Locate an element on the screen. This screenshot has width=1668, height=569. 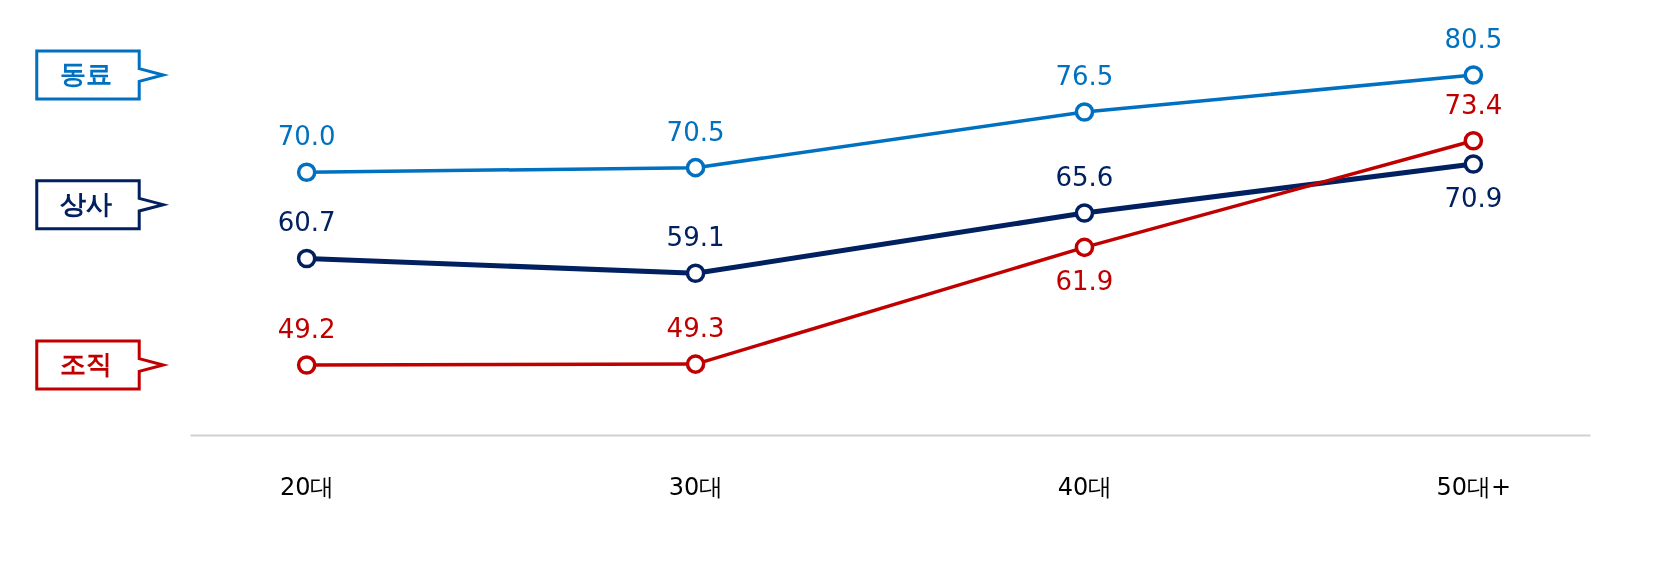
data-label: 70.9 is located at coordinates (1473, 197).